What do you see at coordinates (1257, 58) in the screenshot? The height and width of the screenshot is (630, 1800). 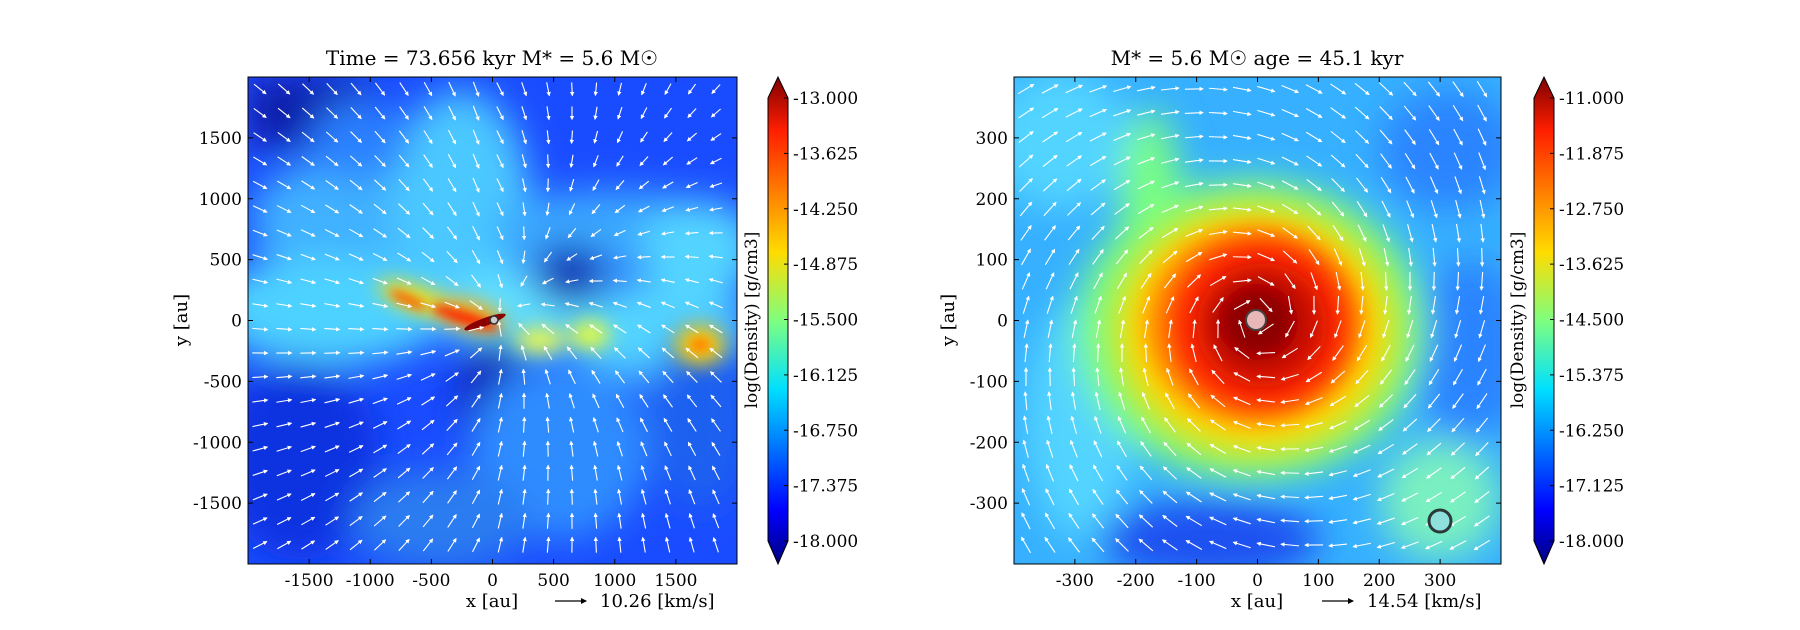 I see `panel-2-title: M* = 5.6 M☉ age = 45.1 kyr` at bounding box center [1257, 58].